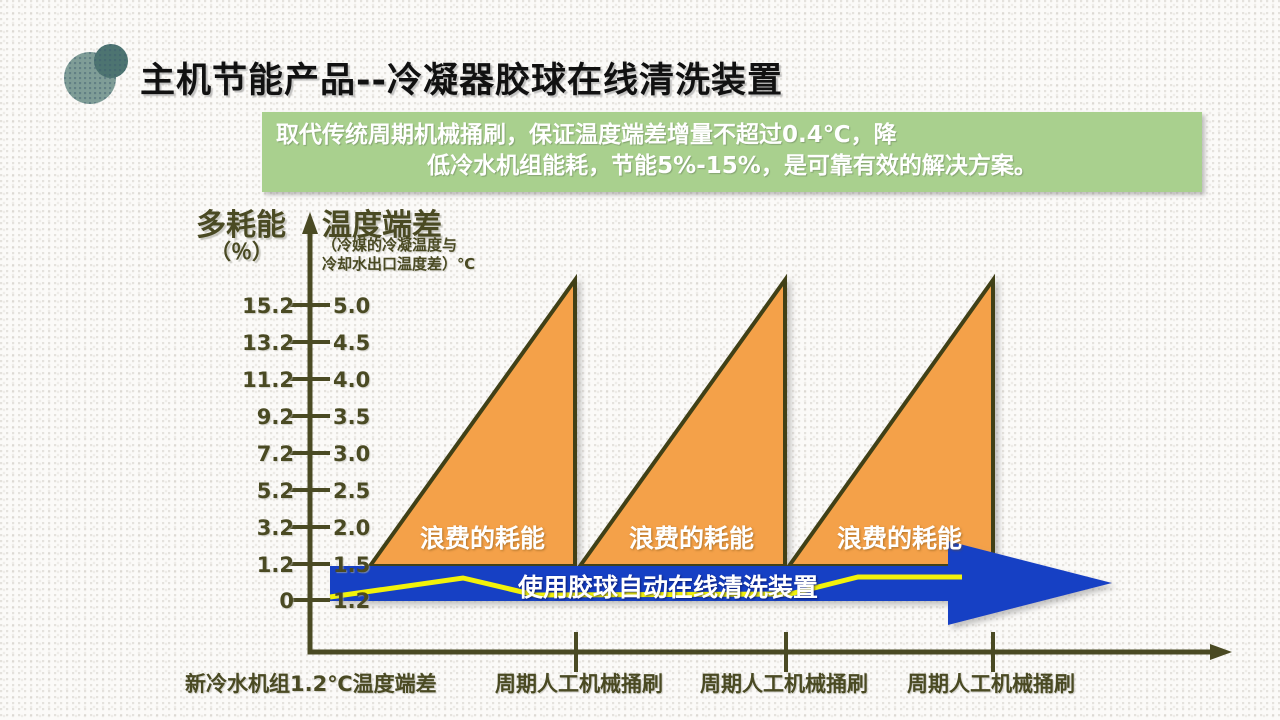 This screenshot has width=1280, height=720. Describe the element at coordinates (483, 538) in the screenshot. I see `wasted-energy-label-1: 浪费的耗能` at that location.